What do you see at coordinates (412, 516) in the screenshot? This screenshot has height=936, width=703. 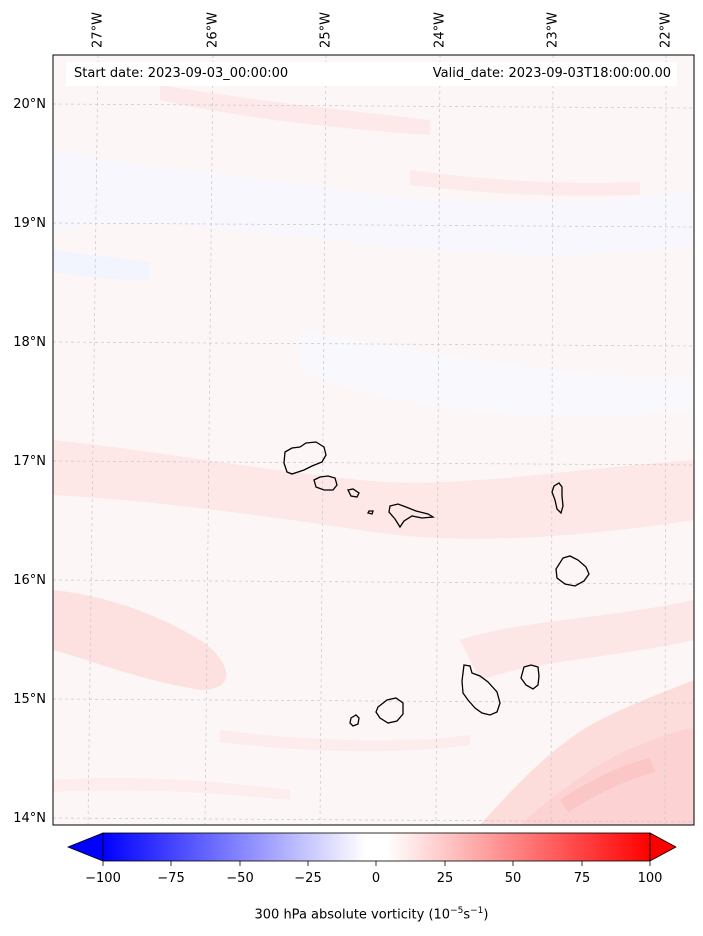 I see `island-sao-nicolau` at bounding box center [412, 516].